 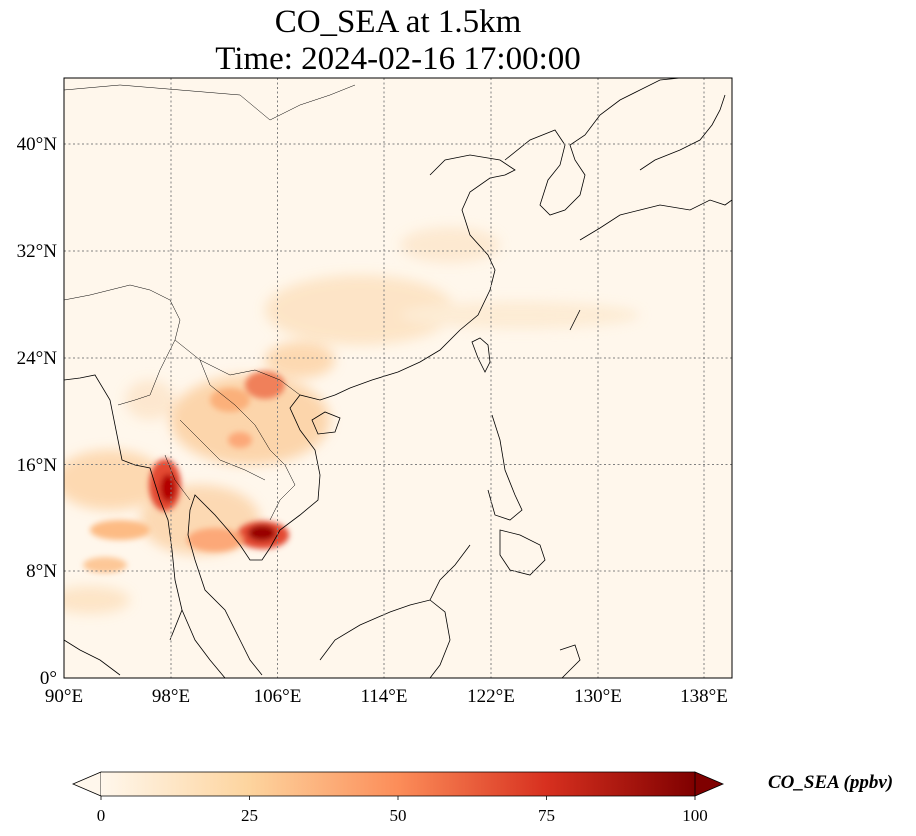 What do you see at coordinates (37, 465) in the screenshot?
I see `lat-tick-label: 16°N` at bounding box center [37, 465].